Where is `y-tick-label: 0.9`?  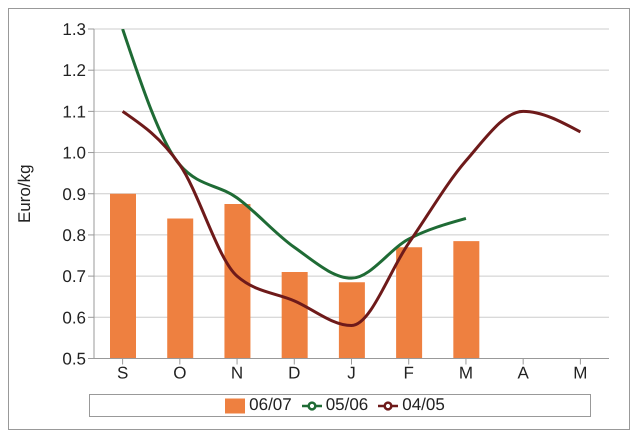 y-tick-label: 0.9 is located at coordinates (74, 194).